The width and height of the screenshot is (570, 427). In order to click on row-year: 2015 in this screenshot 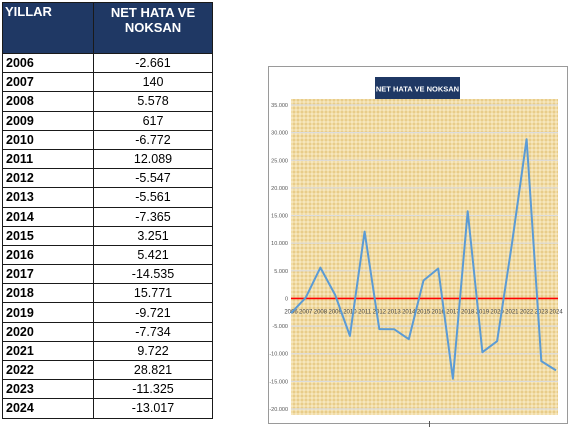, I will do `click(48, 235)`.